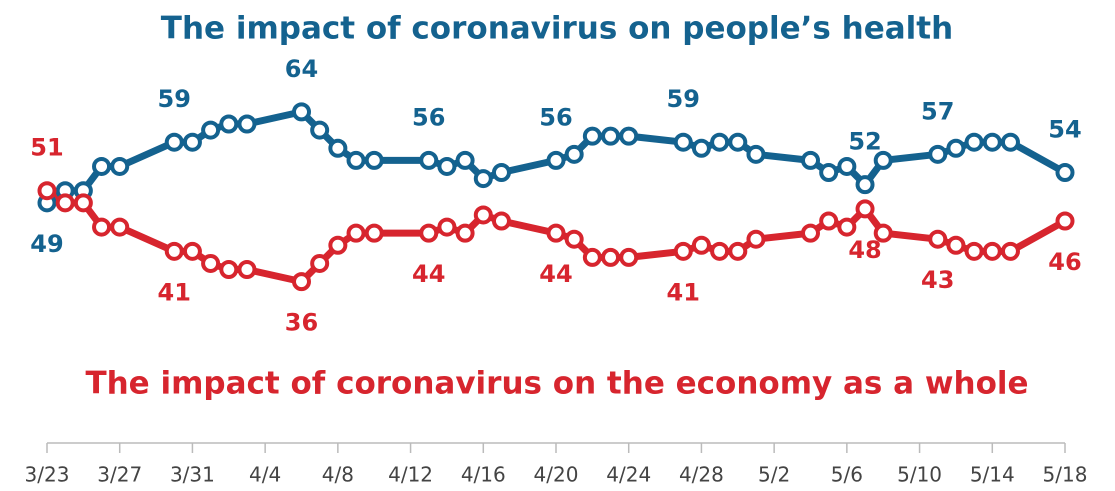 The height and width of the screenshot is (491, 1115). Describe the element at coordinates (410, 475) in the screenshot. I see `x-tick-label: 4/12` at that location.